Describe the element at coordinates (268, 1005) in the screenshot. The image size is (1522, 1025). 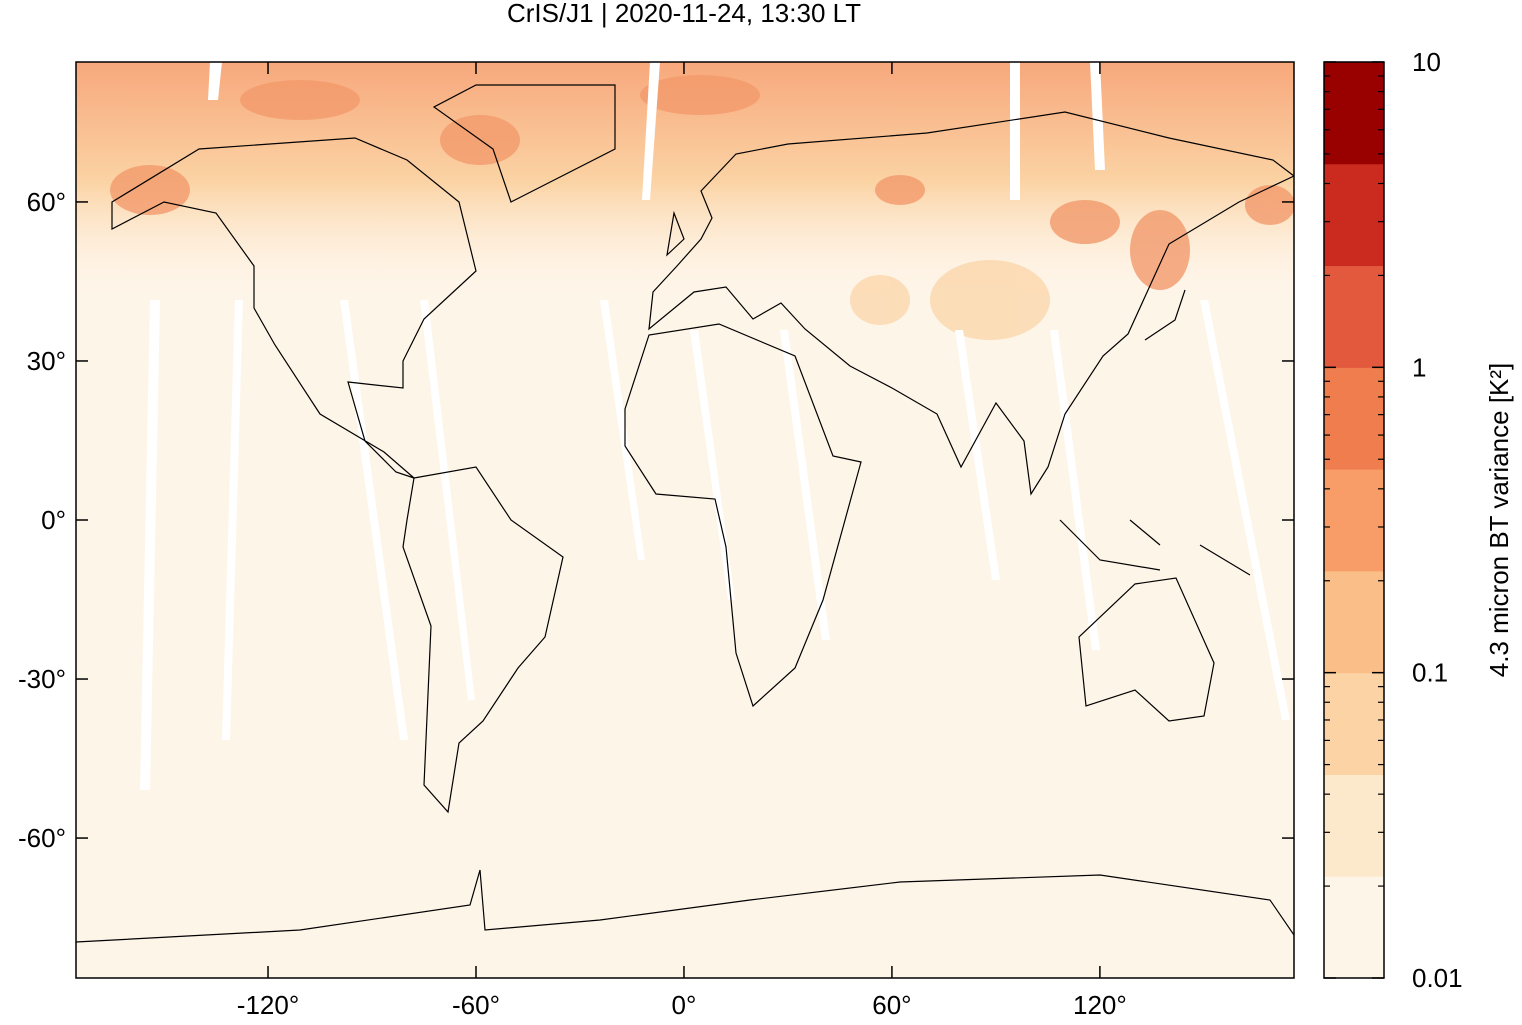
I see `x-tick-label: -120°` at that location.